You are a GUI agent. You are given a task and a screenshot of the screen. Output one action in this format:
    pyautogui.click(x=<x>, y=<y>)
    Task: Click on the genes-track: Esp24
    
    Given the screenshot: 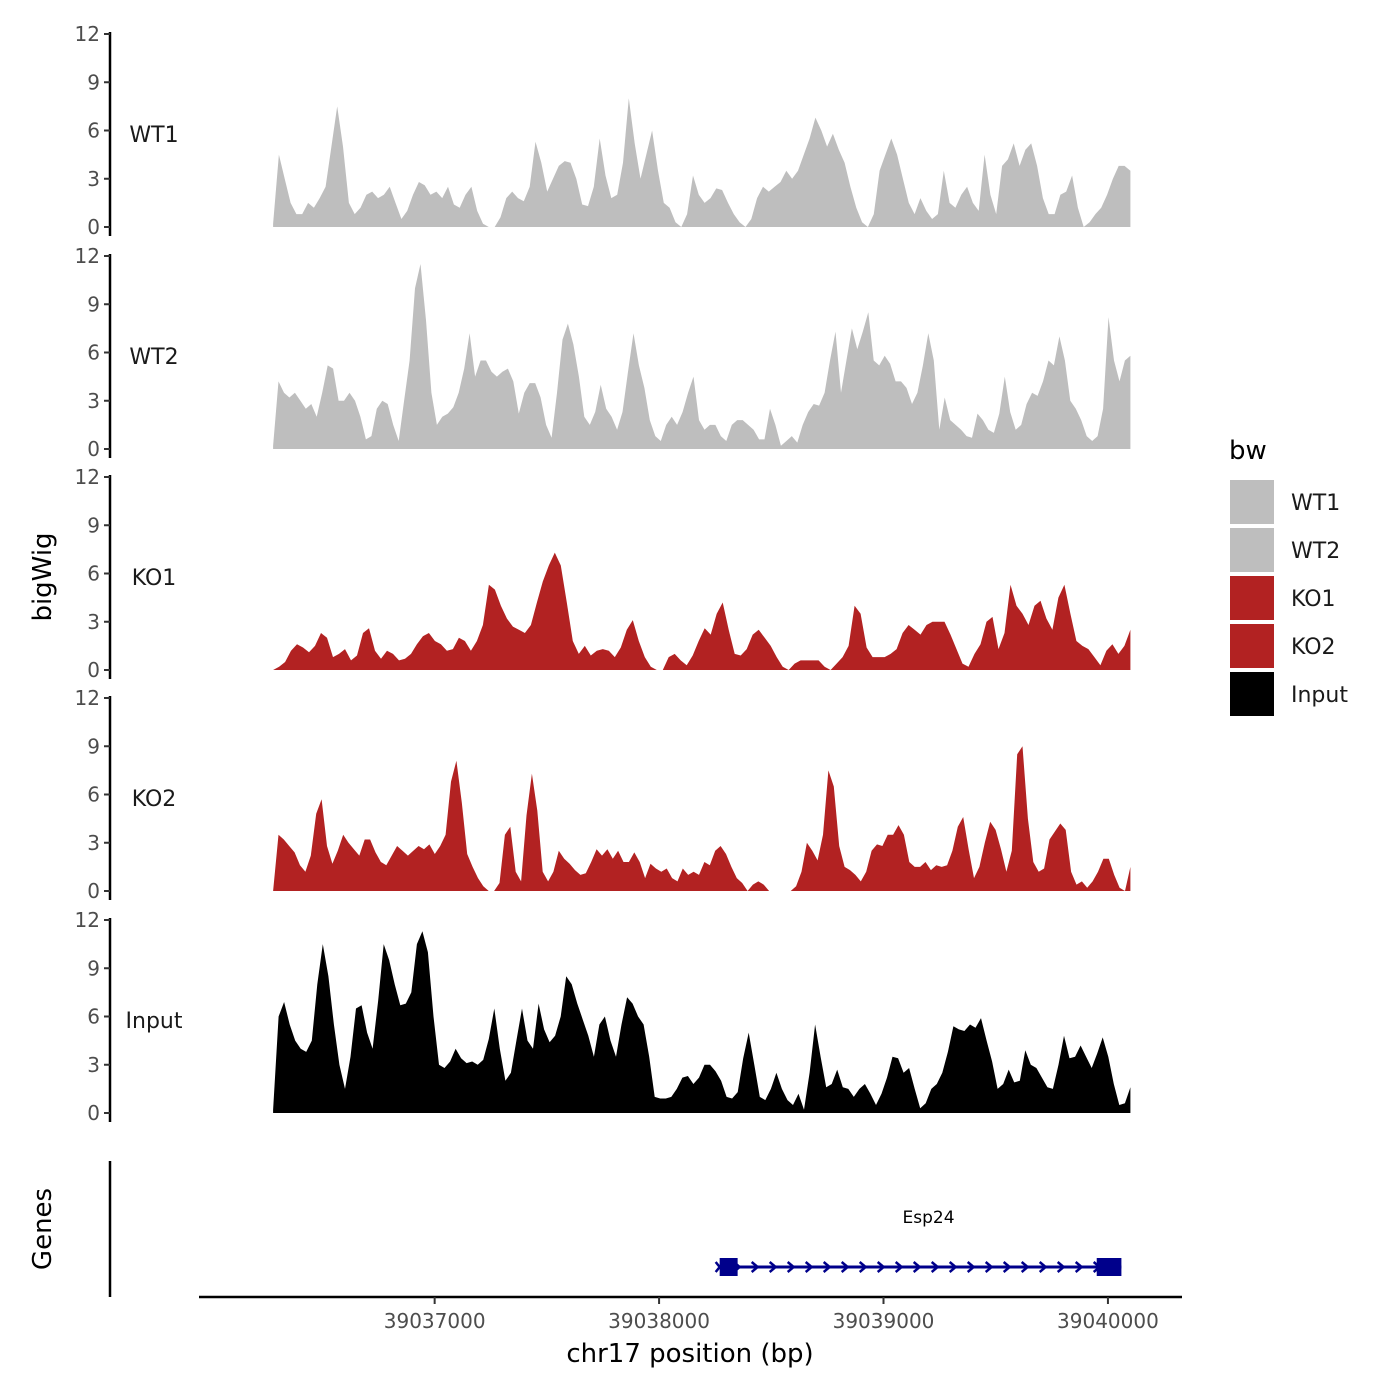 What is the action you would take?
    pyautogui.click(x=615, y=1229)
    